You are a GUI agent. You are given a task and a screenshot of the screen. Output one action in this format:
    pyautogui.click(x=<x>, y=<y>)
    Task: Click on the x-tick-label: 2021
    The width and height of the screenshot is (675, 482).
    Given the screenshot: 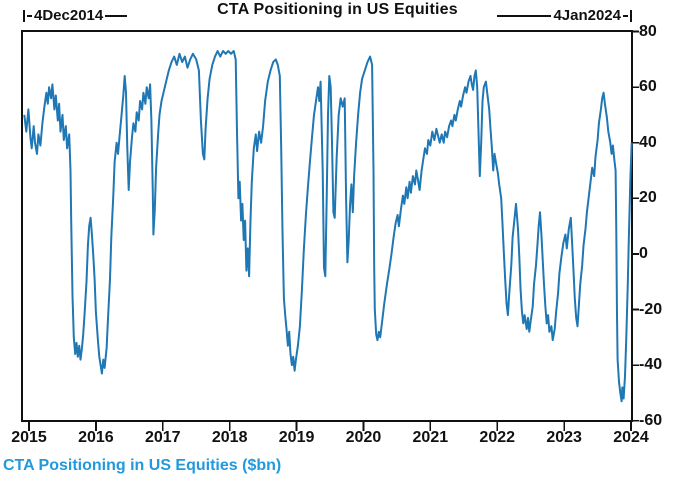 What is the action you would take?
    pyautogui.click(x=430, y=437)
    